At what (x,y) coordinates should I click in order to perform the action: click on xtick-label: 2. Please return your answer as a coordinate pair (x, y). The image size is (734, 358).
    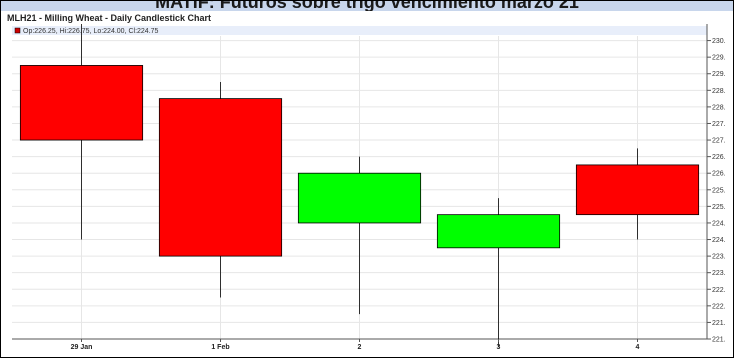
    Looking at the image, I should click on (360, 347).